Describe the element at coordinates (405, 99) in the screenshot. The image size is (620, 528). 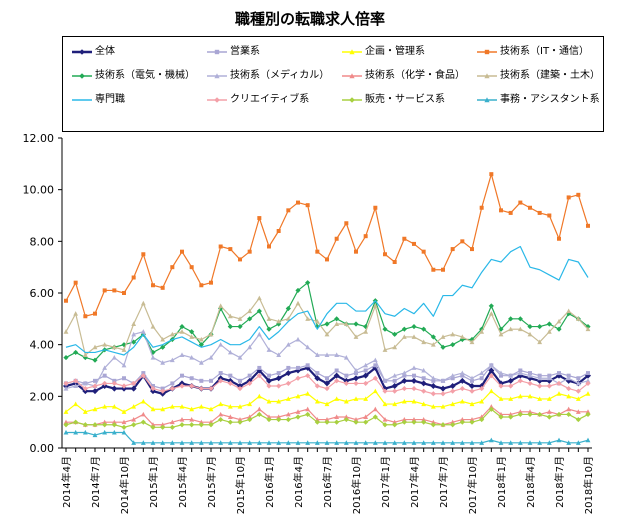
I see `legend-label: 販売・サービス系` at that location.